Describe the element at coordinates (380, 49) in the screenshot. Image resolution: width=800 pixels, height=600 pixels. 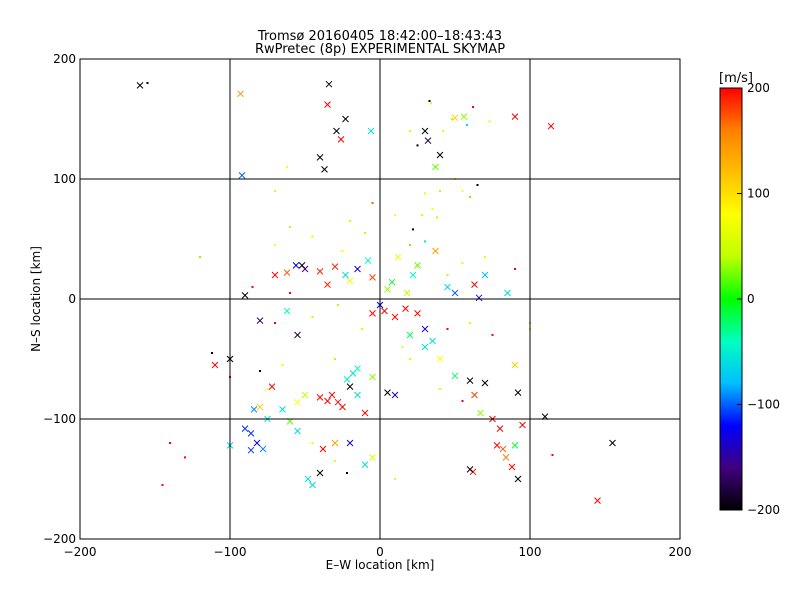
I see `chart-subtitle: RwPretec (8p) EXPERIMENTAL SKYMAP` at that location.